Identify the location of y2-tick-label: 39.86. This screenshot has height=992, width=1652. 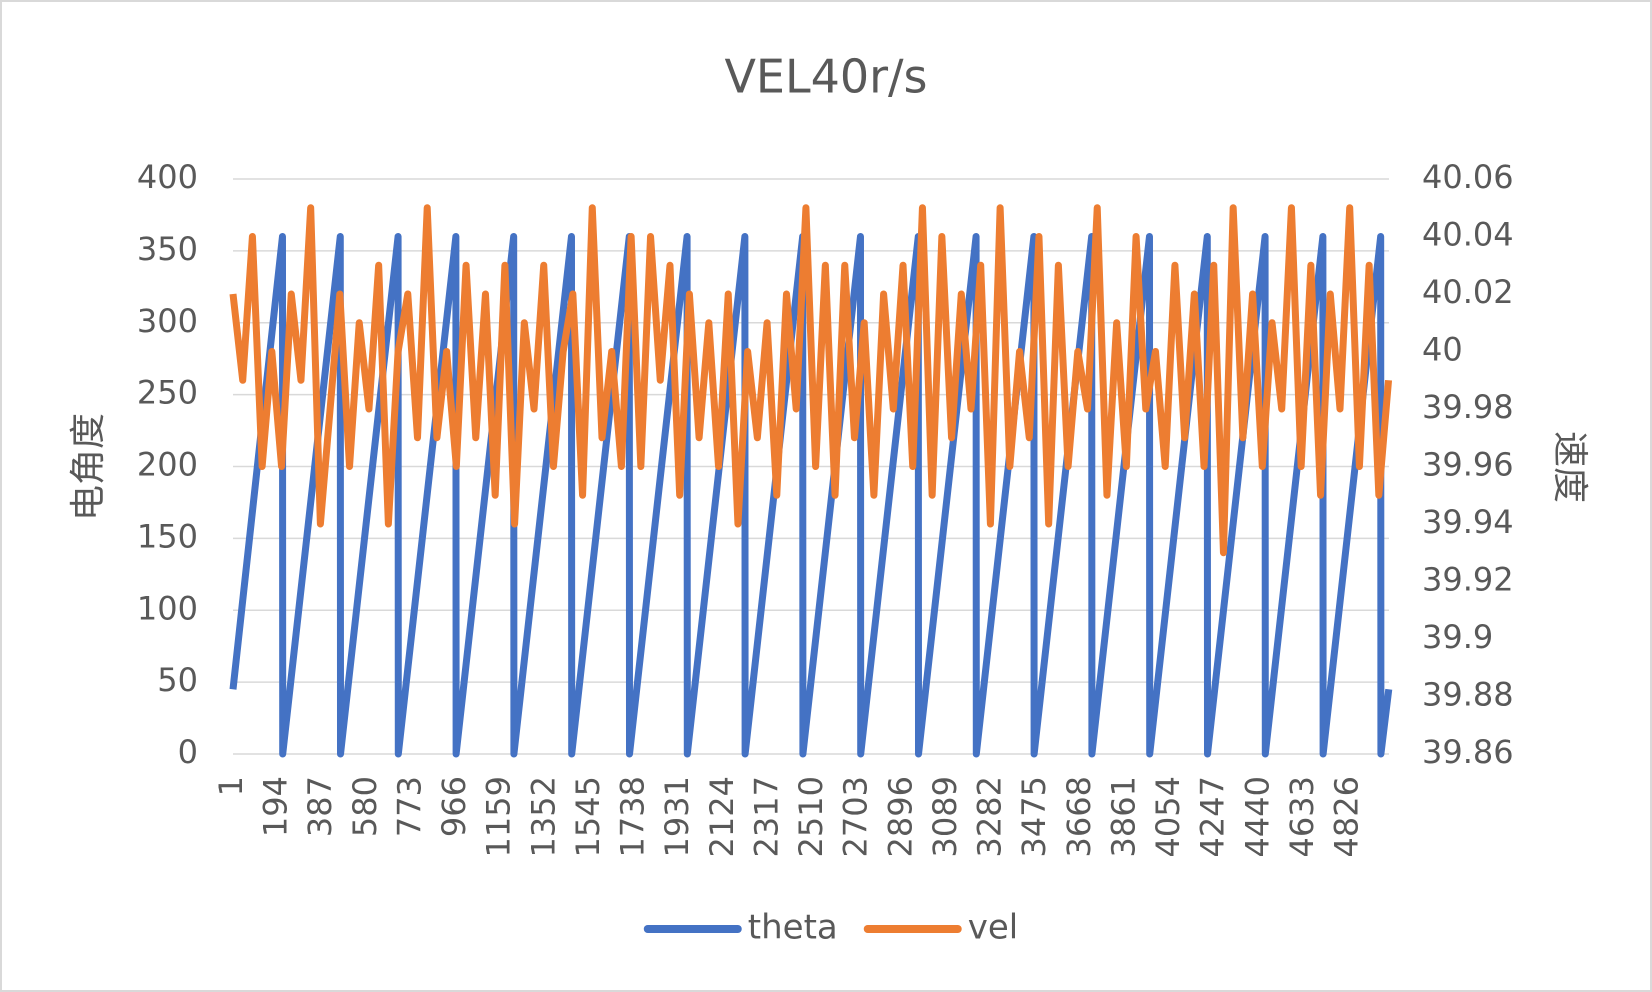
(1468, 752).